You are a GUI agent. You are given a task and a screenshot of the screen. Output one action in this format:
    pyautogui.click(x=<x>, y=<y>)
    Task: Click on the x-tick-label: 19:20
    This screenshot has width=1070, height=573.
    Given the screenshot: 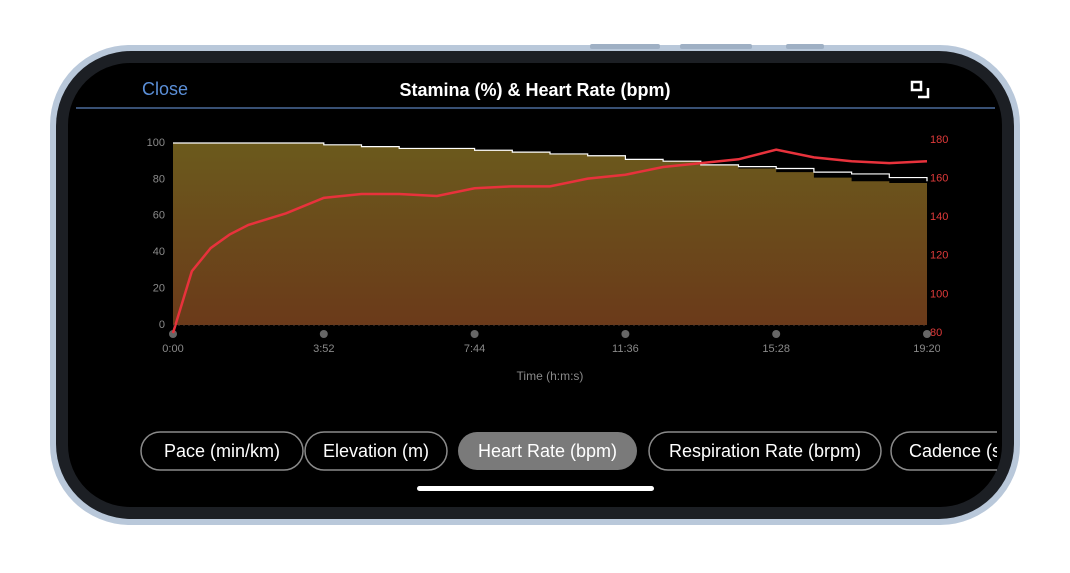 What is the action you would take?
    pyautogui.click(x=927, y=349)
    